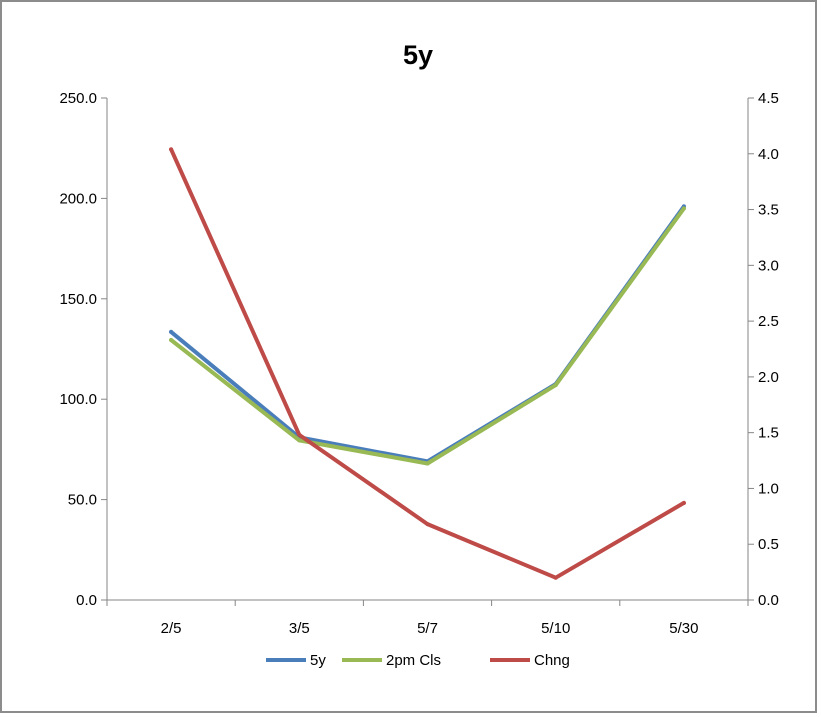  I want to click on x-tick-label: 5/30, so click(683, 628).